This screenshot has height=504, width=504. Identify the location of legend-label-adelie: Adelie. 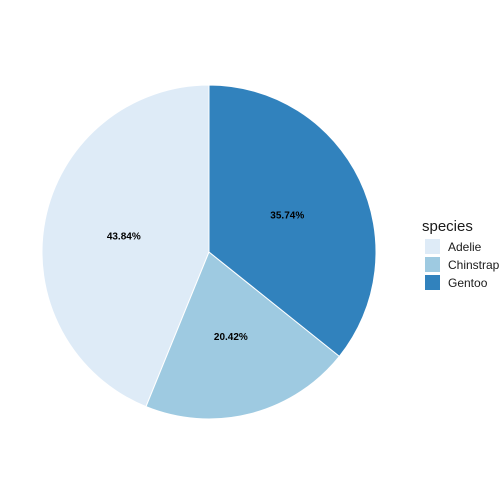
(465, 247).